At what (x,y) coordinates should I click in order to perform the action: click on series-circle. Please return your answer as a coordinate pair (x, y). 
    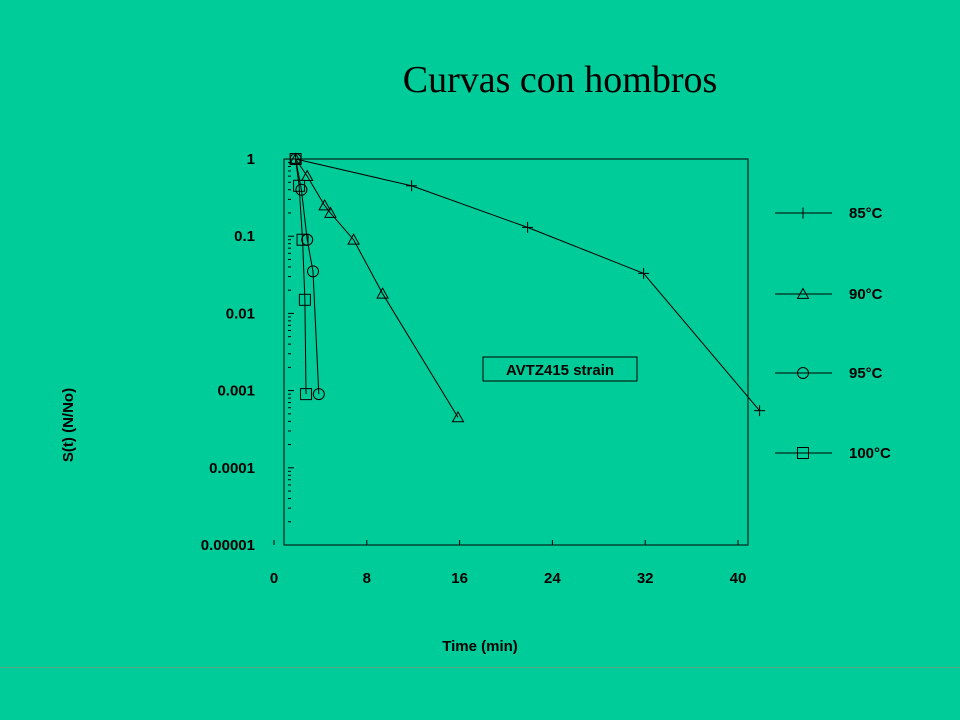
    Looking at the image, I should click on (307, 277).